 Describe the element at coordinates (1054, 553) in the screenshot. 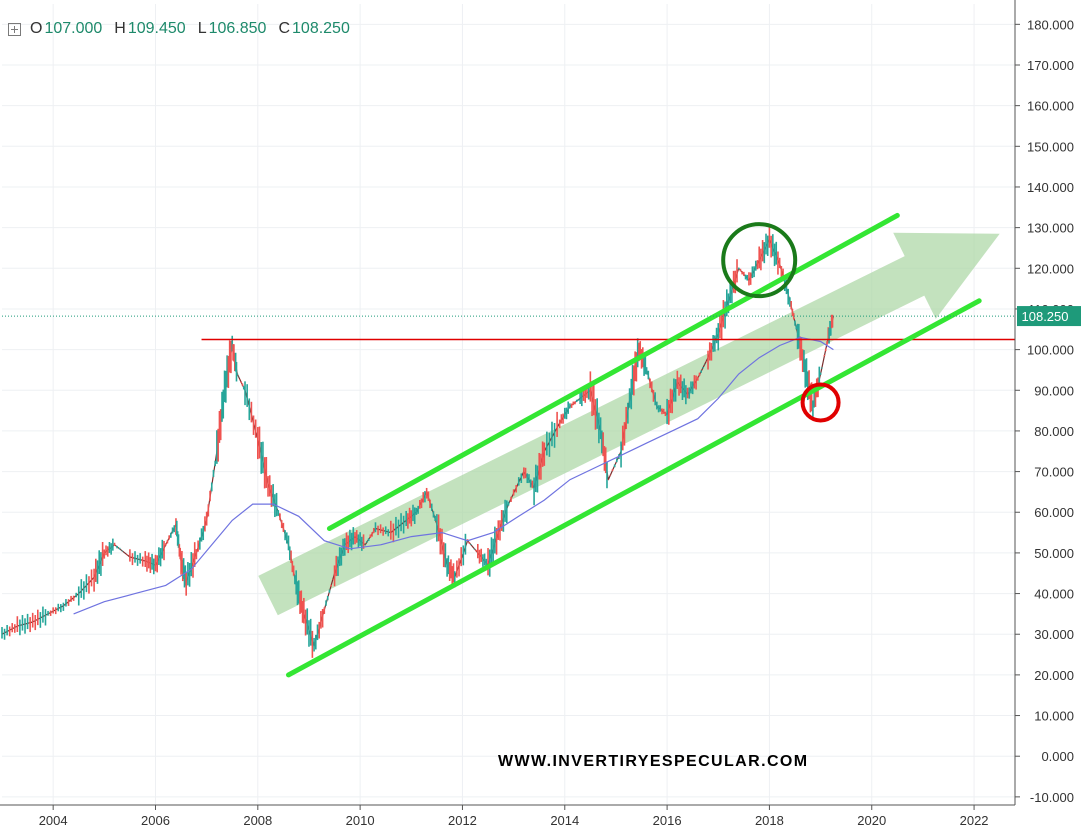

I see `y-tick-label: 50.000` at that location.